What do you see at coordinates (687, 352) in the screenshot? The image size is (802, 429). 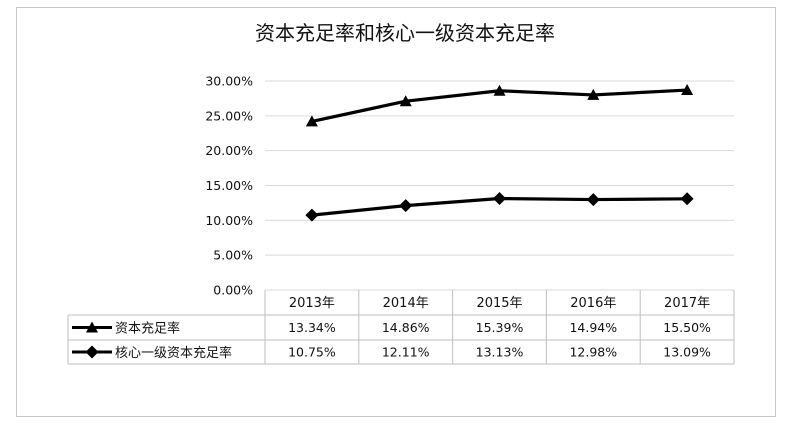 I see `table-cell: 13.09%` at bounding box center [687, 352].